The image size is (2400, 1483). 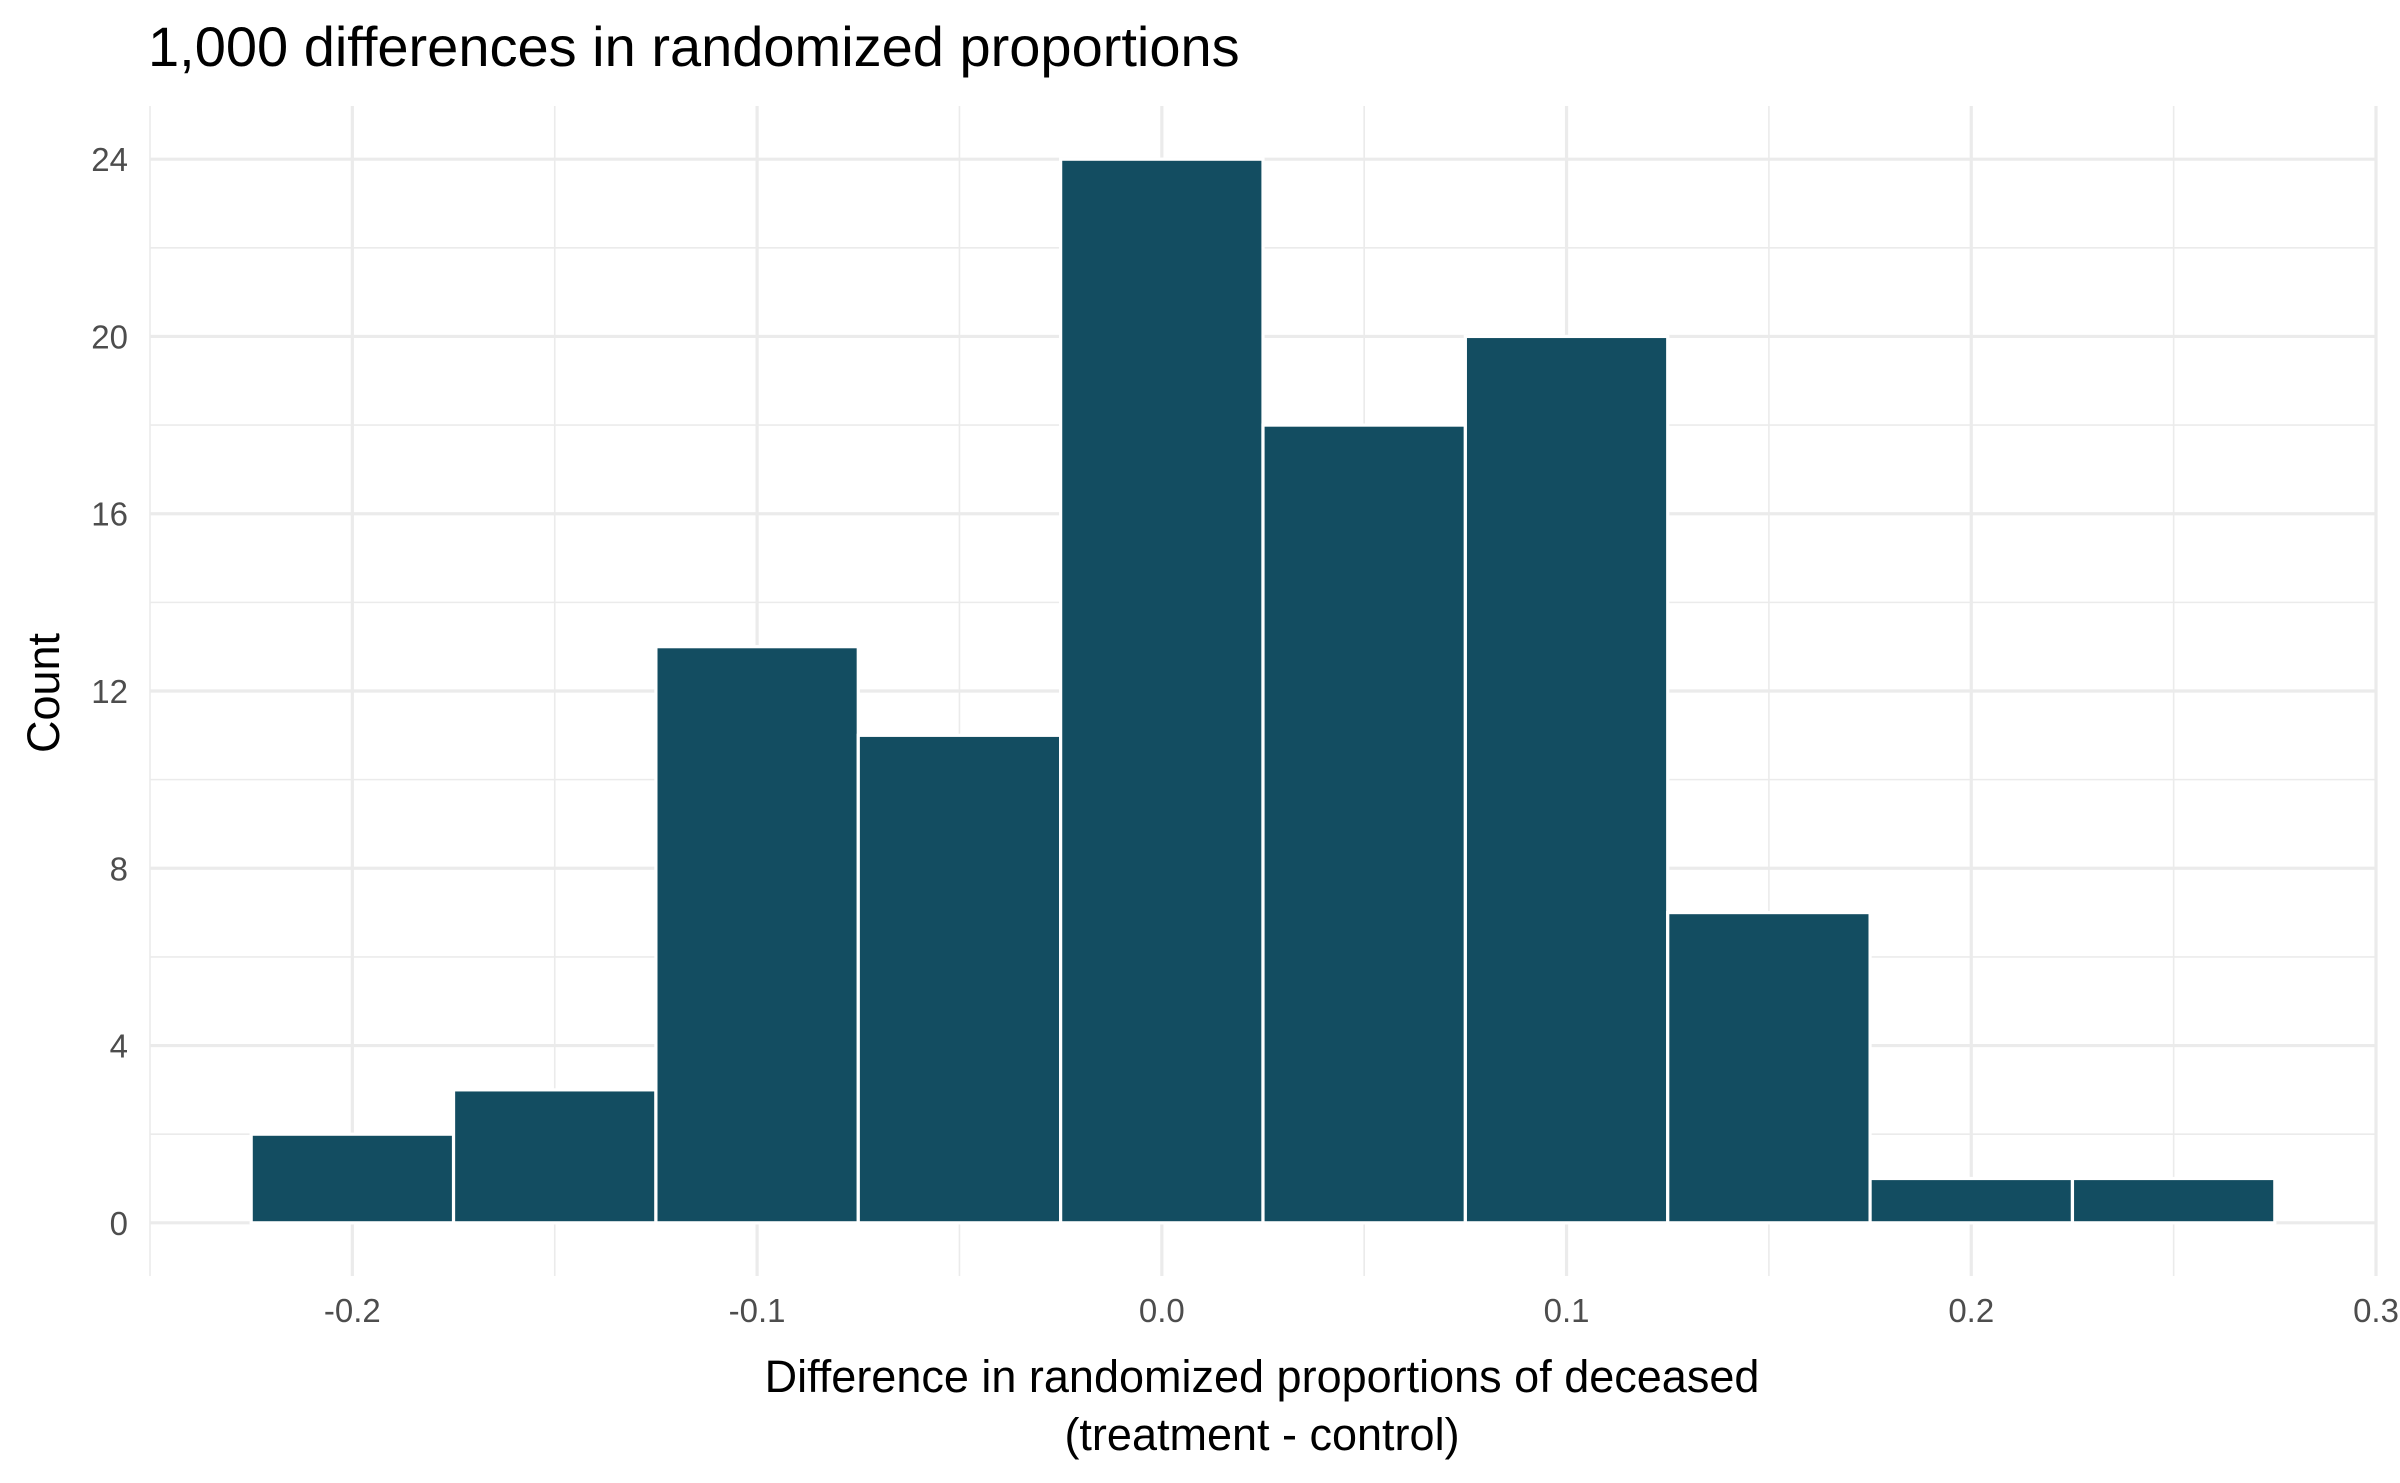 I want to click on x-tick-label: 0.1, so click(x=1567, y=1310).